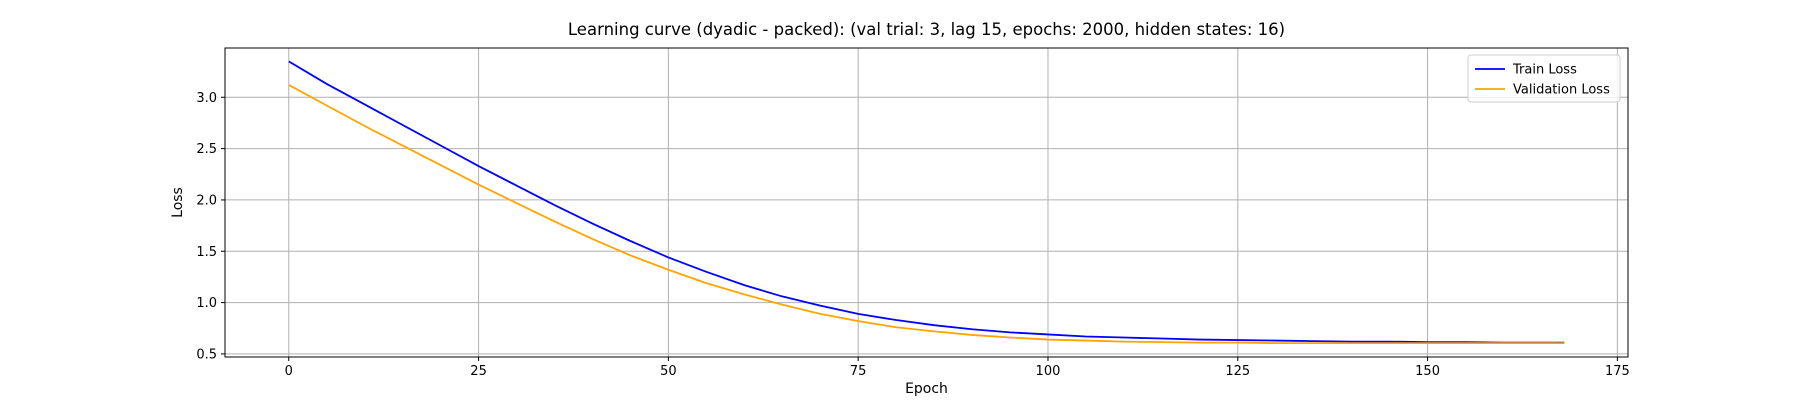 The image size is (1800, 400). What do you see at coordinates (478, 371) in the screenshot?
I see `x-tick-label: 25` at bounding box center [478, 371].